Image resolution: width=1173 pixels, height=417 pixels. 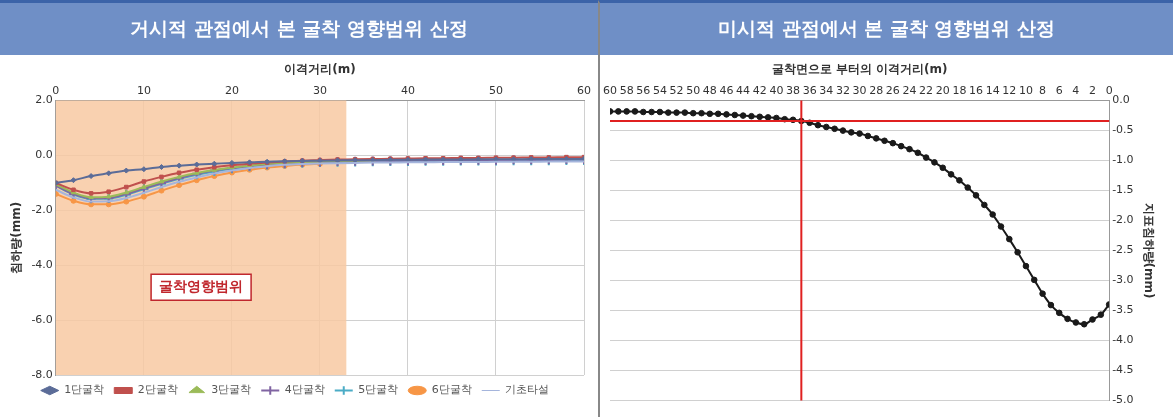 What do you see at coordinates (42, 210) in the screenshot?
I see `y-tick-label: -2.0` at bounding box center [42, 210].